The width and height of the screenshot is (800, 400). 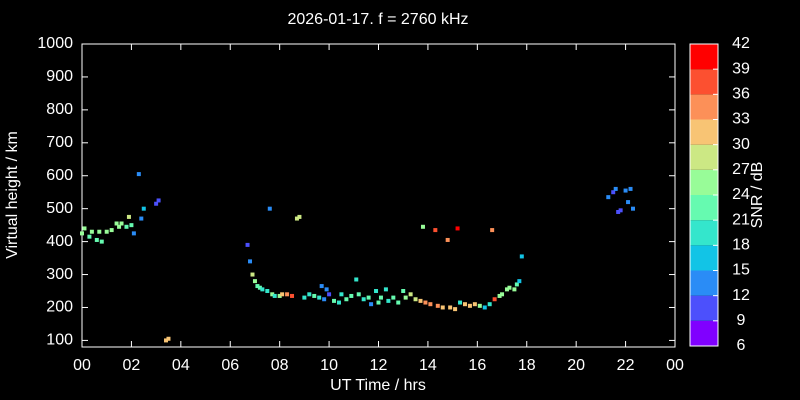 I want to click on colorbar-tick-label: 15, so click(x=741, y=270).